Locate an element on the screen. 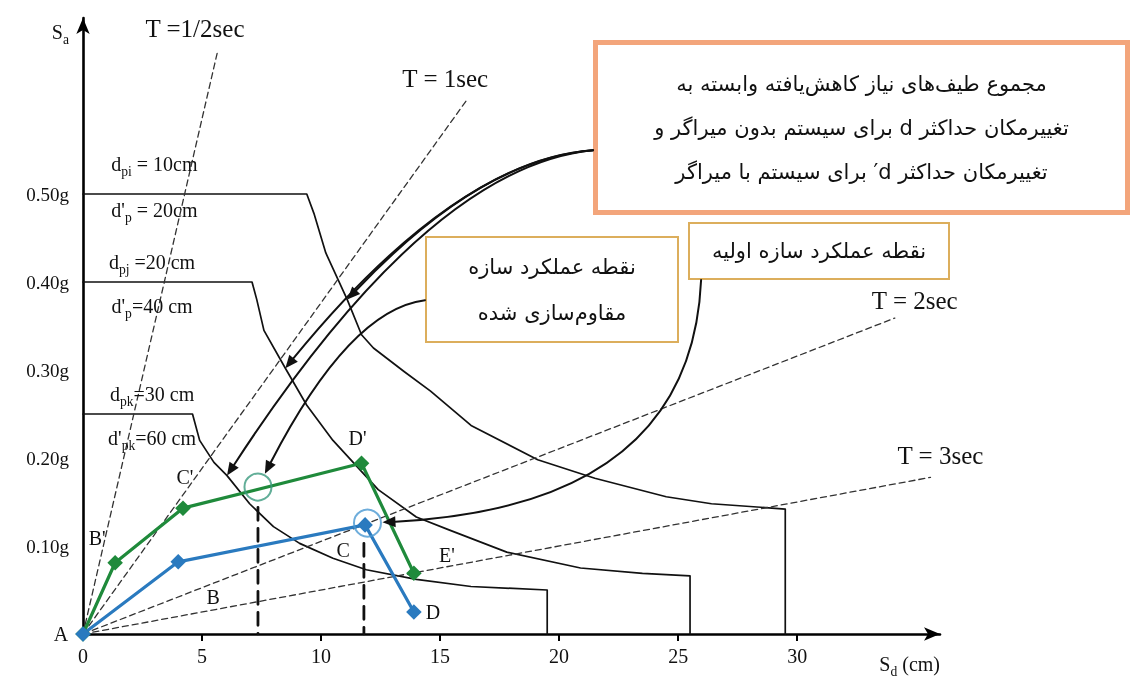 This screenshot has height=684, width=1132. annotation: نقطه عملکرد سازه اولیه is located at coordinates (819, 251).